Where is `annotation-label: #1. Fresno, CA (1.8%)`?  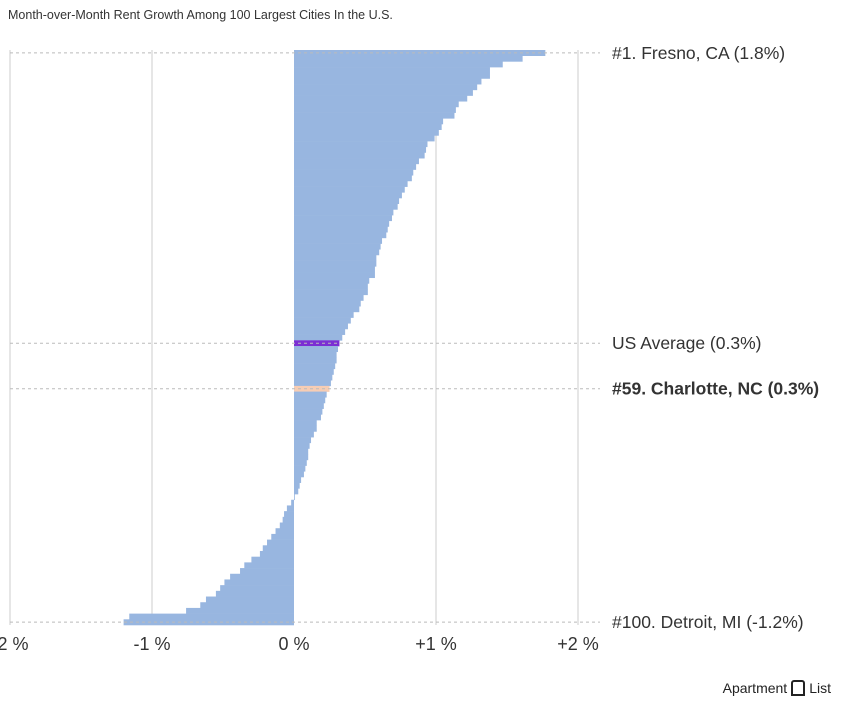
annotation-label: #1. Fresno, CA (1.8%) is located at coordinates (698, 53).